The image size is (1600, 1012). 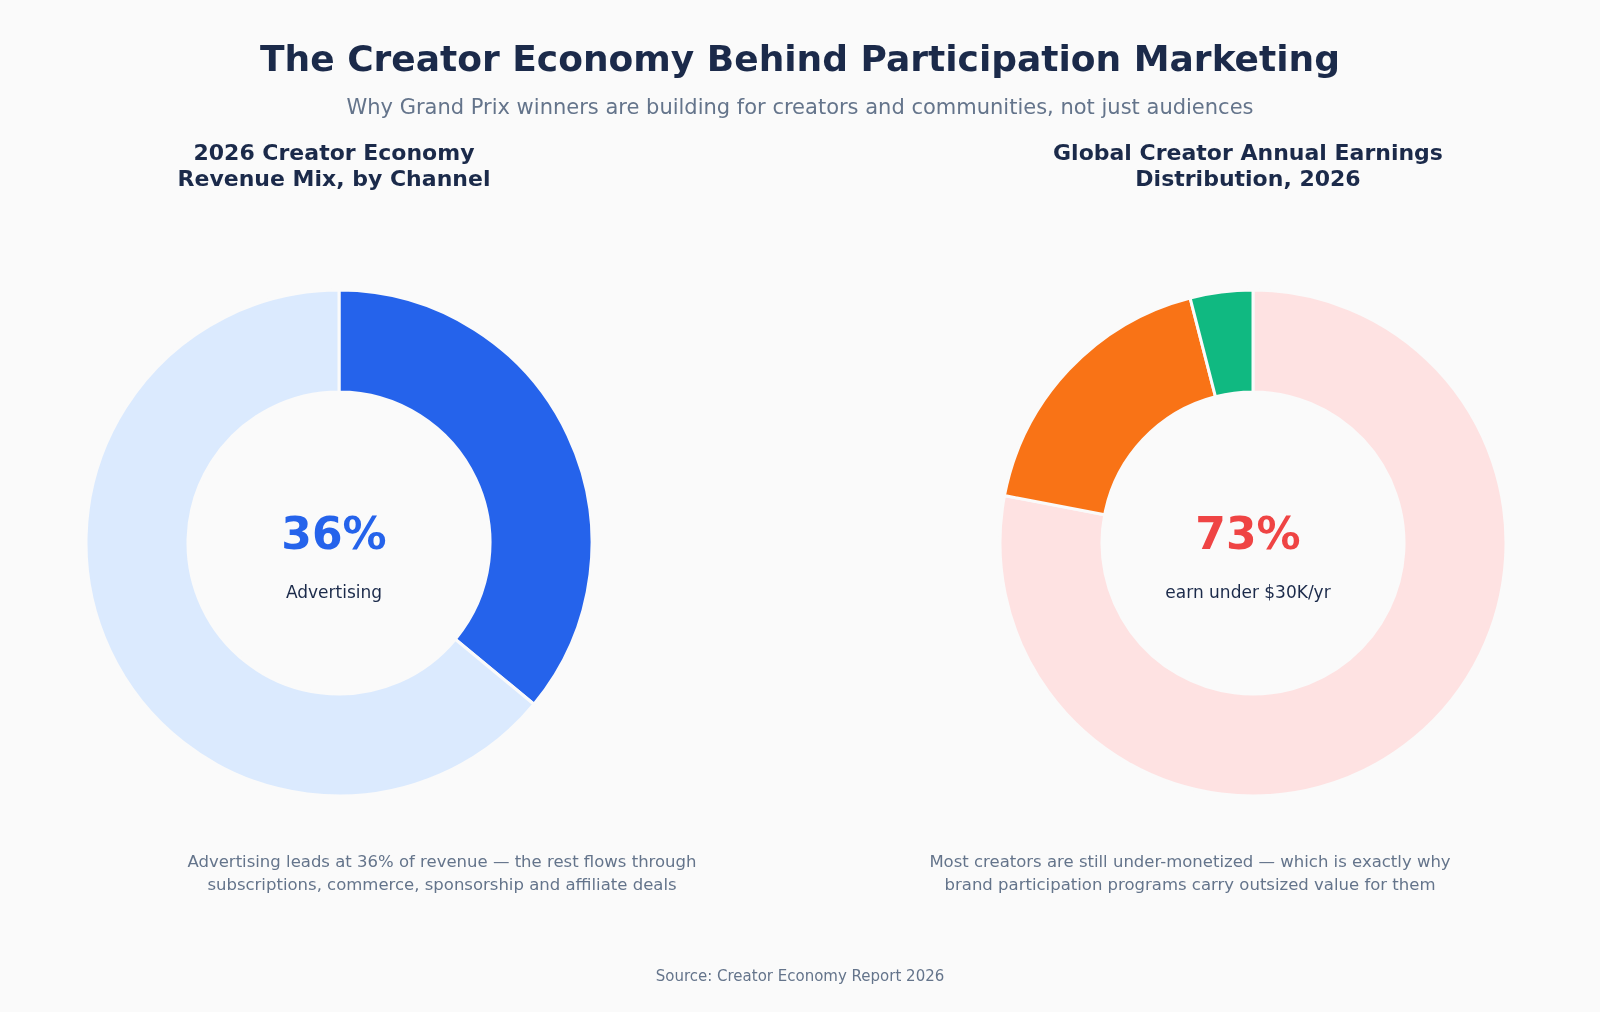 What do you see at coordinates (442, 873) in the screenshot?
I see `text: Advertising leads at 36% of revenue — the rest flows through subscriptions, commerce, sponsorship and affiliate deals` at bounding box center [442, 873].